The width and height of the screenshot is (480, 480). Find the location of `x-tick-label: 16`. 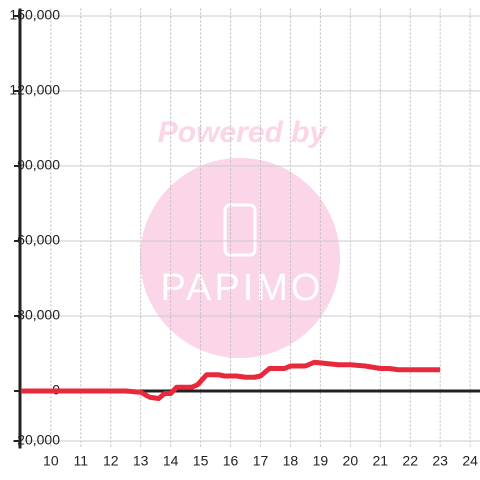

x-tick-label: 16 is located at coordinates (231, 461).